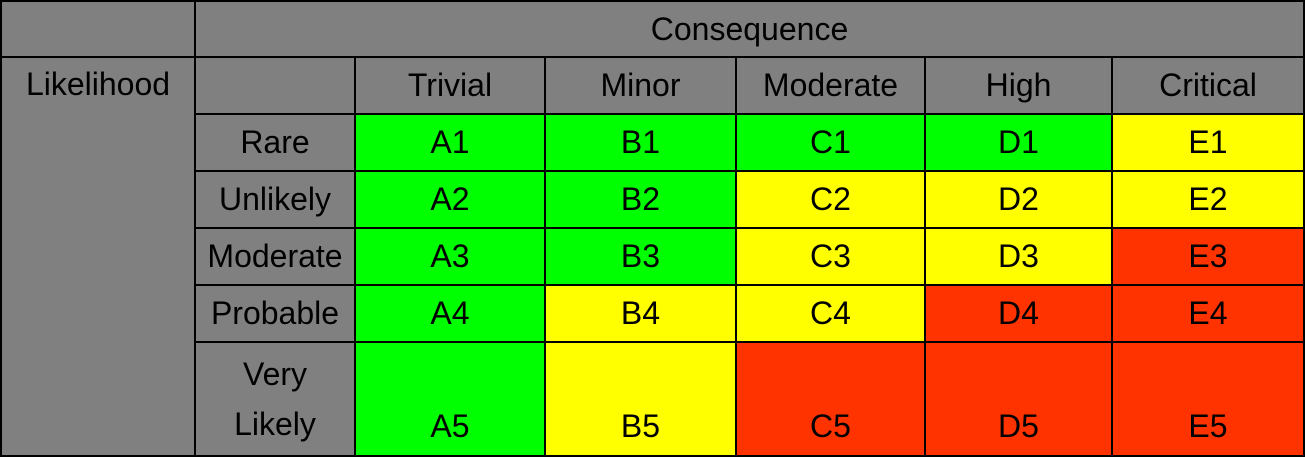 The image size is (1305, 457). What do you see at coordinates (451, 314) in the screenshot?
I see `matrix-cell-a4: A4` at bounding box center [451, 314].